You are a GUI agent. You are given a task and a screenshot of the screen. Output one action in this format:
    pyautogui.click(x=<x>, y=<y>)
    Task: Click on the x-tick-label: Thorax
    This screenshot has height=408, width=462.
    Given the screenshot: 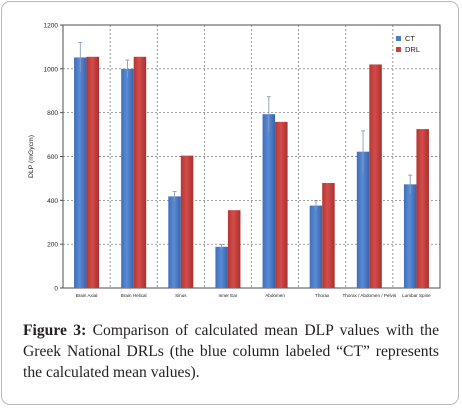 What is the action you would take?
    pyautogui.click(x=322, y=295)
    